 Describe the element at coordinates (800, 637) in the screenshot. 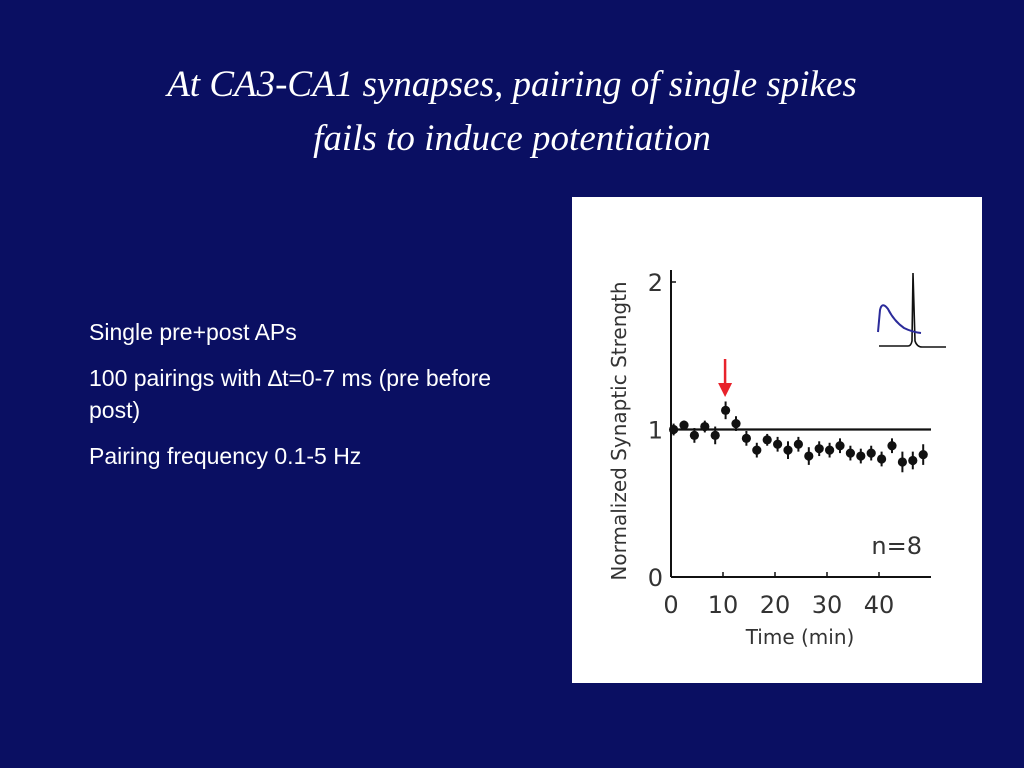

I see `x-axis-label: Time (min)` at that location.